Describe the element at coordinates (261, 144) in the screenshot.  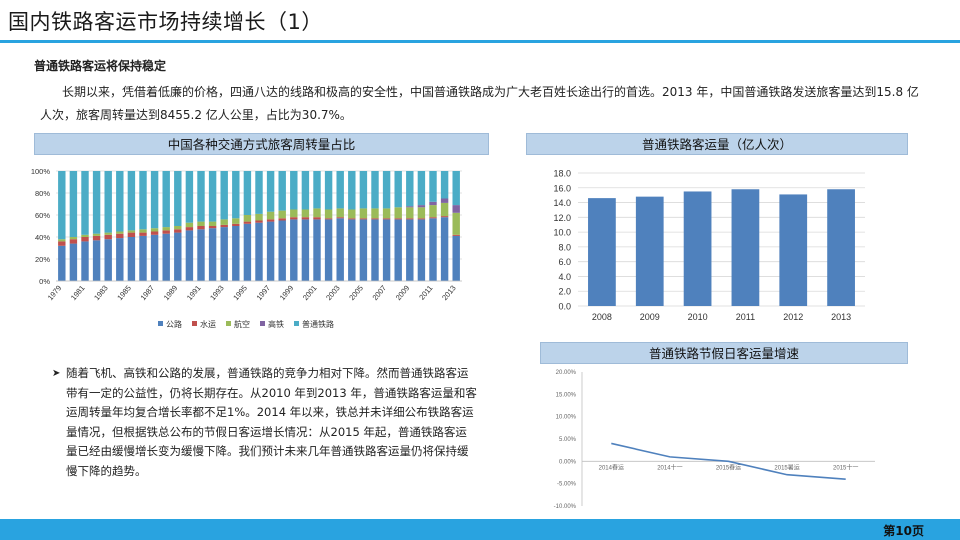
I see `chart1-header: 中国各种交通方式旅客周转量占比` at that location.